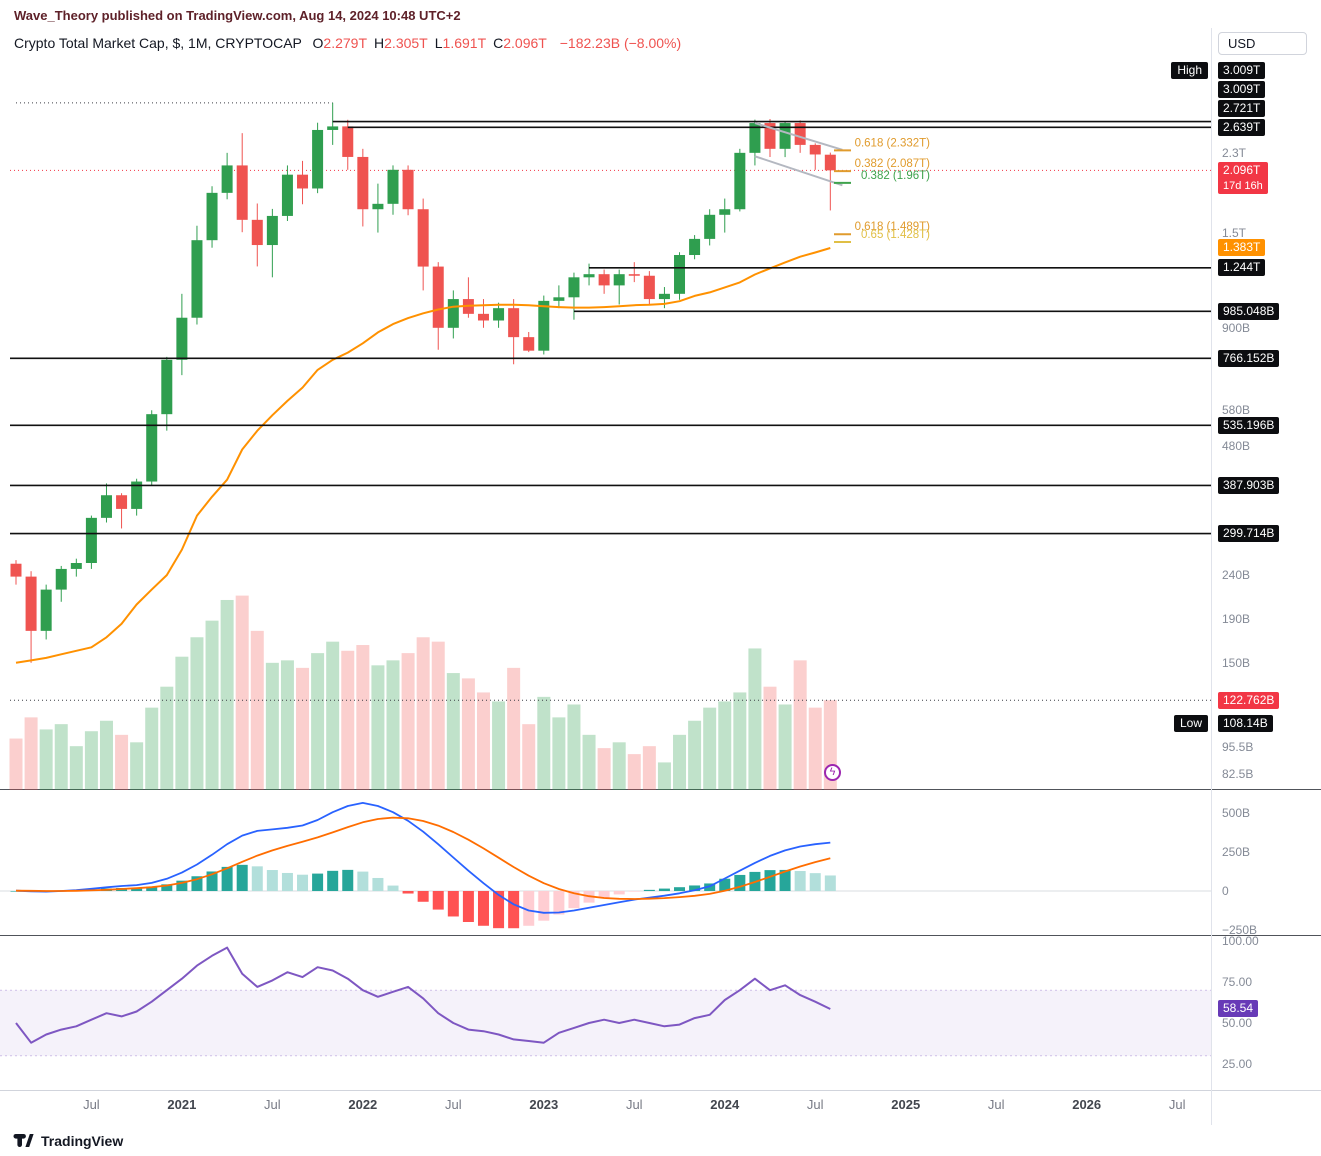  Describe the element at coordinates (1243, 177) in the screenshot. I see `current-price-badge: 2.096T 17d 16h` at that location.